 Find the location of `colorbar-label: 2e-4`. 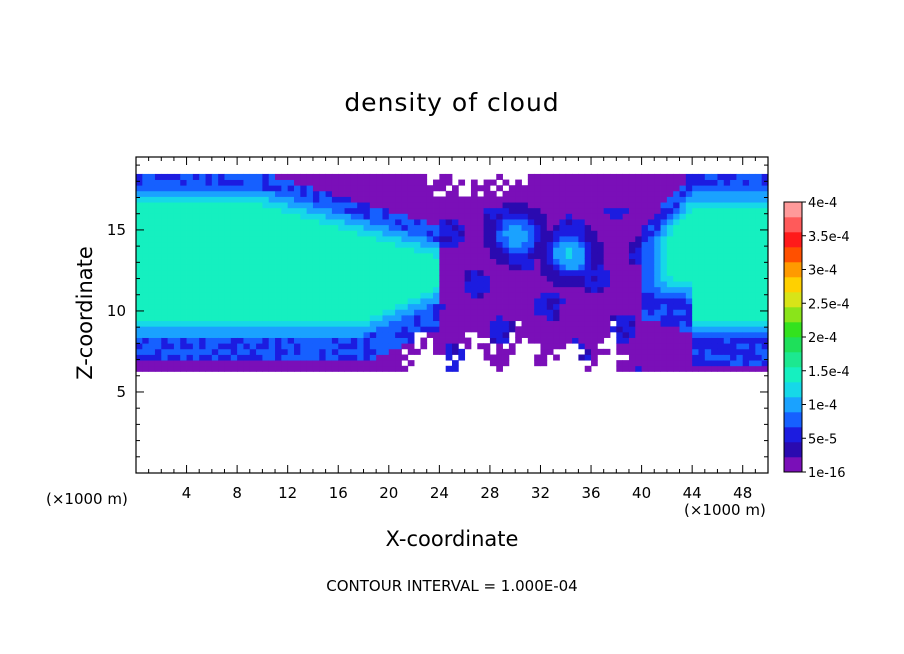

colorbar-label: 2e-4 is located at coordinates (822, 338).